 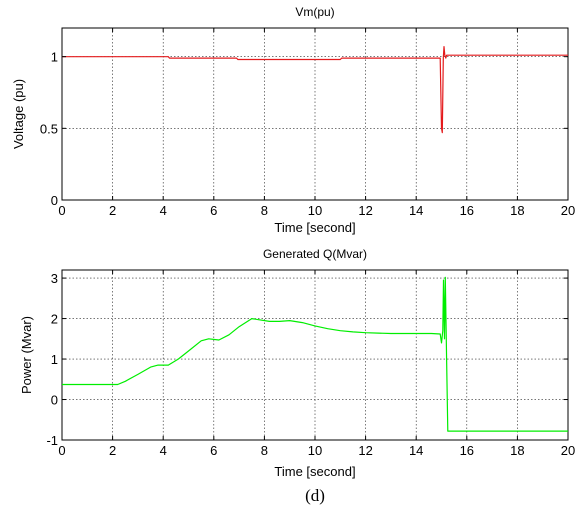 I want to click on figure-caption: (d), so click(x=315, y=495).